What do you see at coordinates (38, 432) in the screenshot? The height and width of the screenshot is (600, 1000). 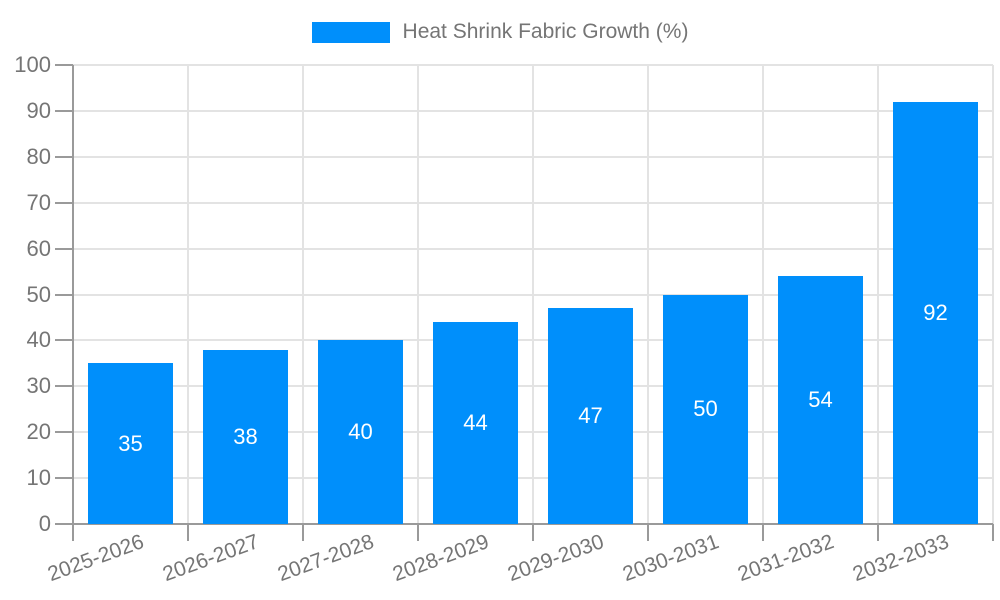 I see `y-tick-label: 20` at bounding box center [38, 432].